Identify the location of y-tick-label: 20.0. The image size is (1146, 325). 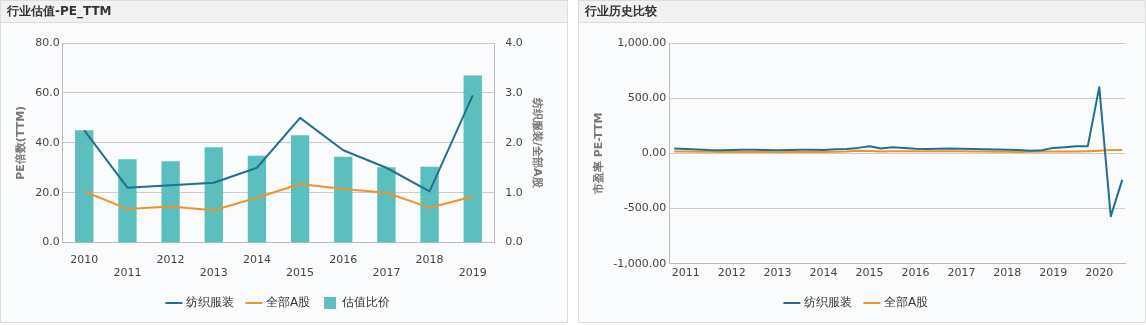
(47, 192).